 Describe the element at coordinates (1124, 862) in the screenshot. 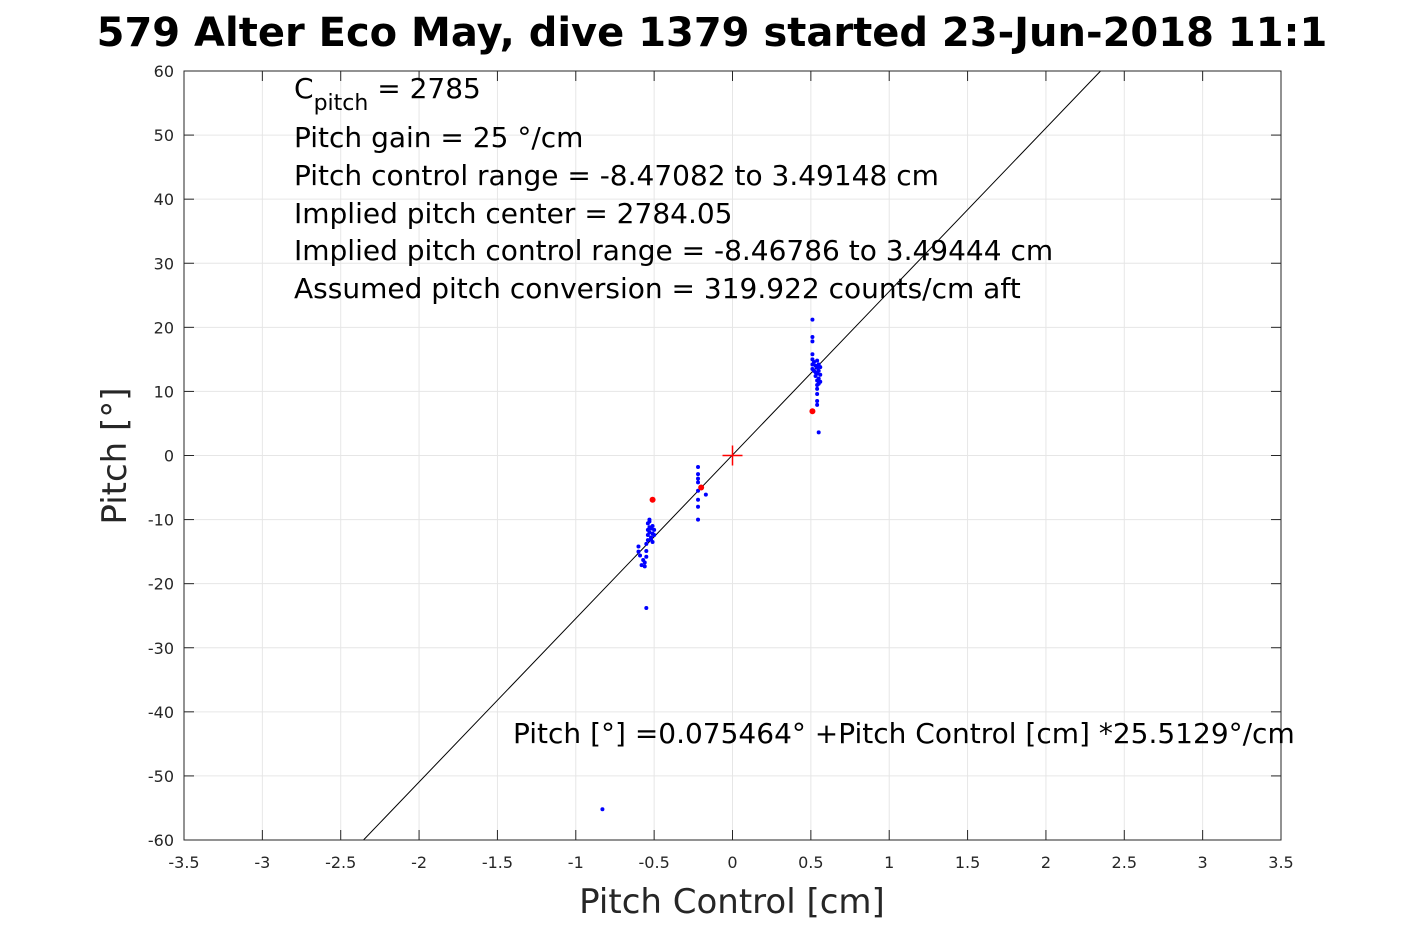

I see `x-tick-label: 2.5` at that location.